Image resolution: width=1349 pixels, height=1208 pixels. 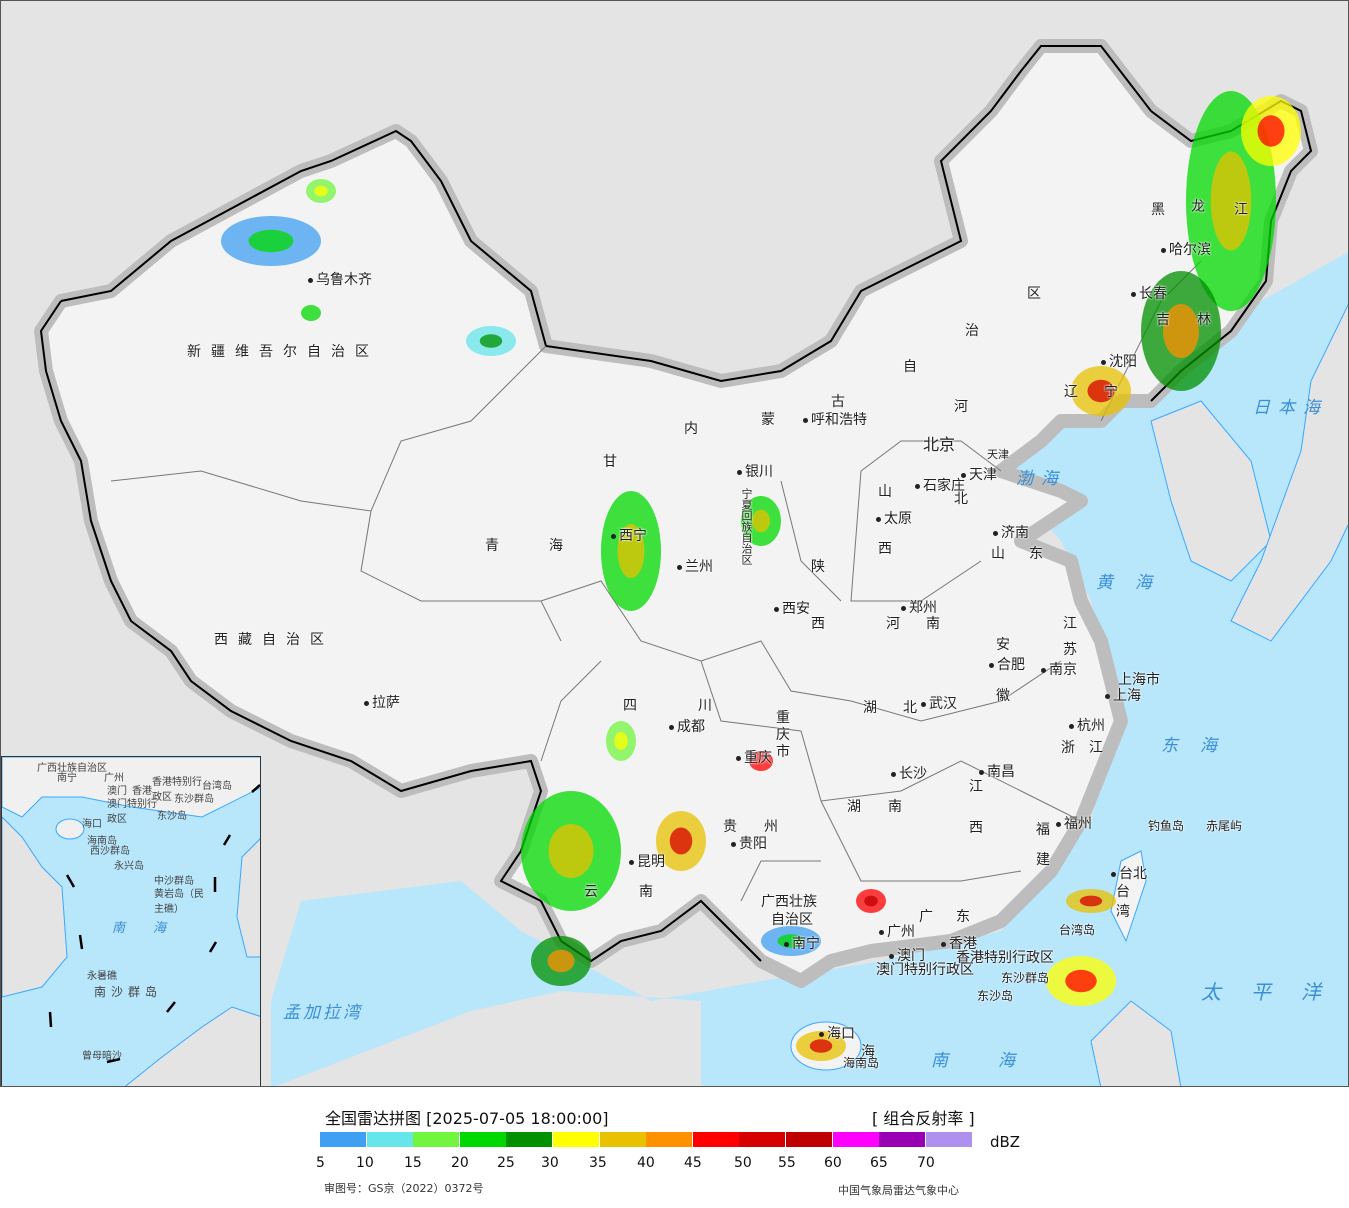 I want to click on inset-canvas, so click(x=131, y=921).